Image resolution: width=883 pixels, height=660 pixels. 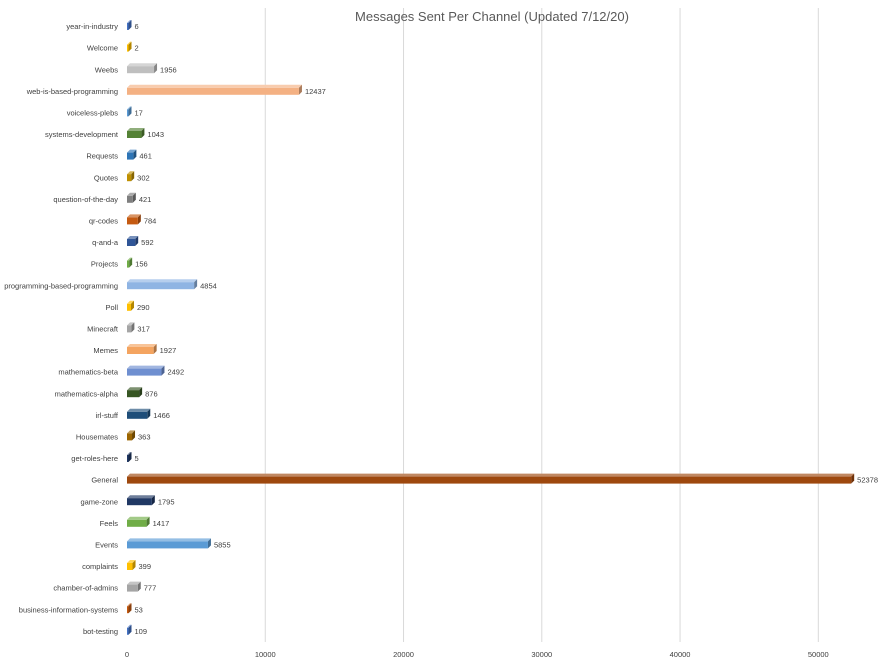 What do you see at coordinates (161, 523) in the screenshot?
I see `value-label: 1417` at bounding box center [161, 523].